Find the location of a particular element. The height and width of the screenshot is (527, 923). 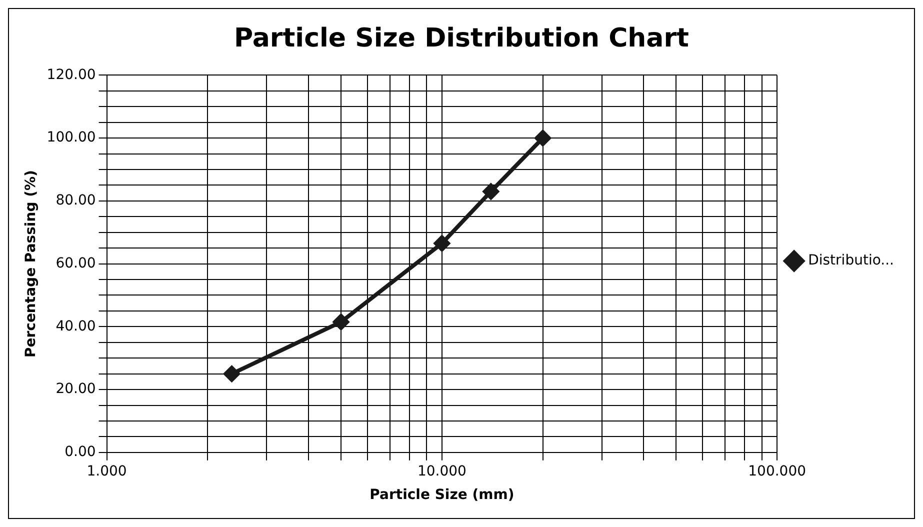

x-tick-label: 1.000 is located at coordinates (106, 471).